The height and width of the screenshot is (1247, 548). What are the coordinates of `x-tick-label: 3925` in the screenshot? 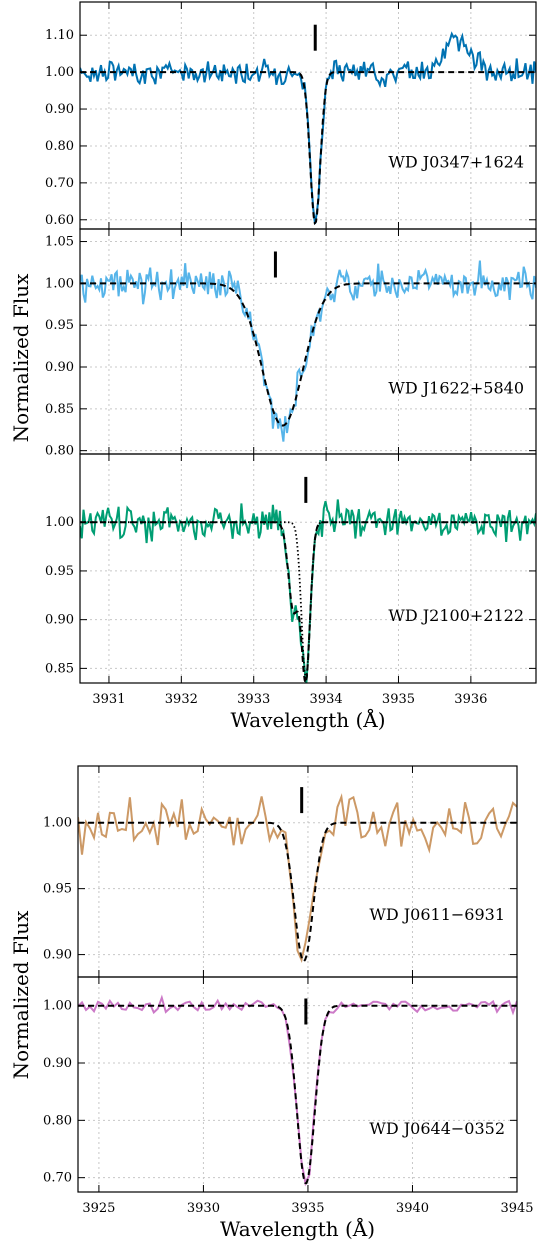 It's located at (98, 1208).